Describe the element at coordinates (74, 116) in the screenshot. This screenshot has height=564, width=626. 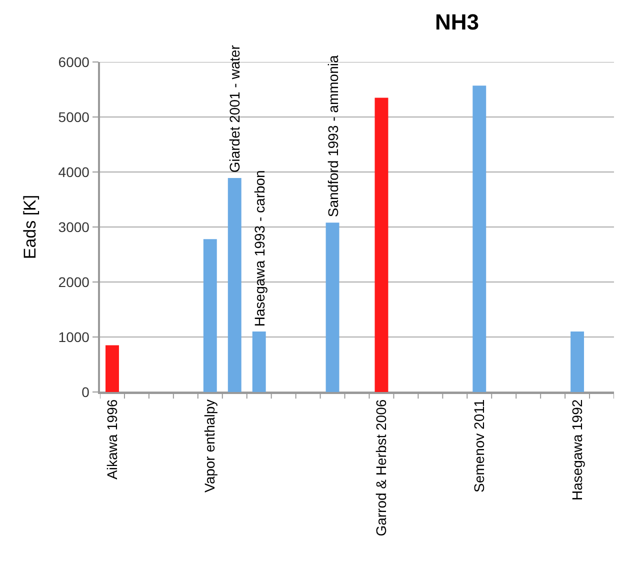
I see `y-tick-label: 5000` at that location.